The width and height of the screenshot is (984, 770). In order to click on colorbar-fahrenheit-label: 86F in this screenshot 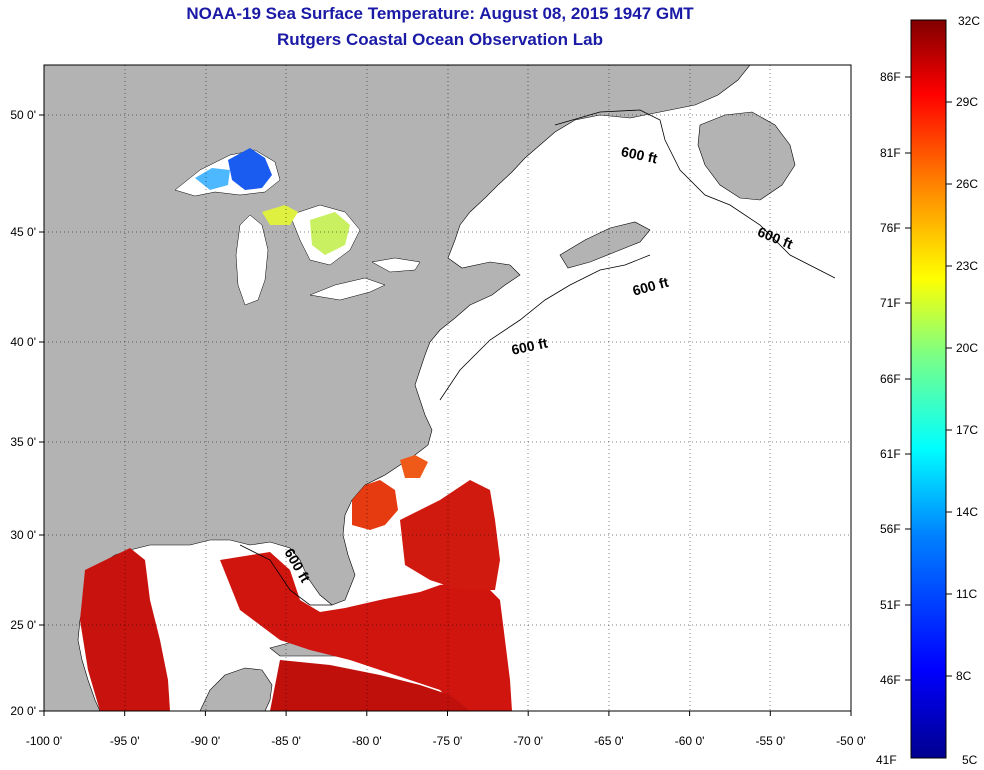, I will do `click(890, 77)`.